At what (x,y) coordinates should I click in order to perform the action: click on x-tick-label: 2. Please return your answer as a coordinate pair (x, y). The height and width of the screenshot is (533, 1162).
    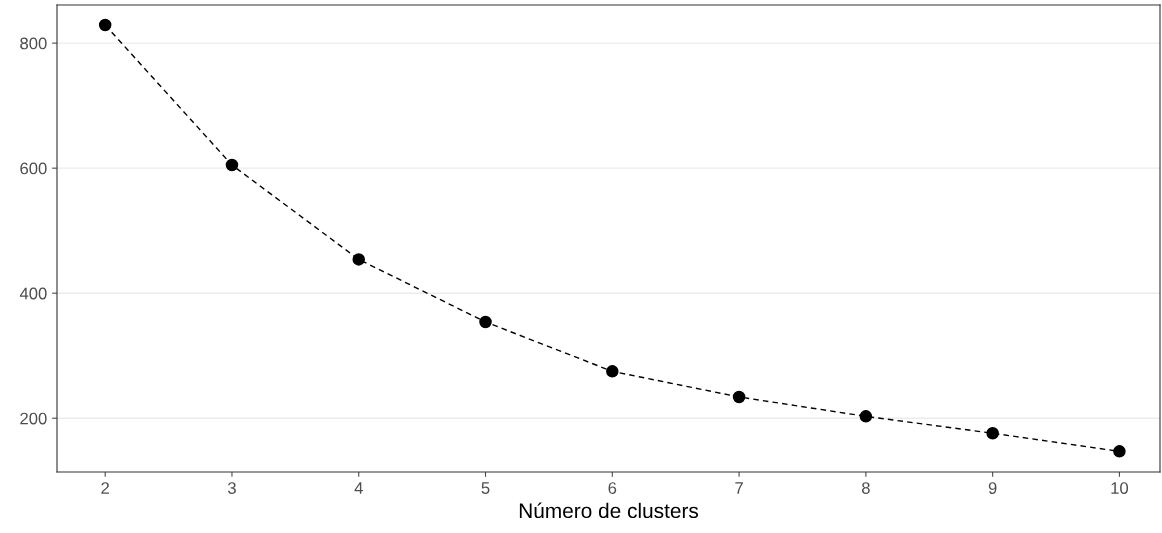
    Looking at the image, I should click on (105, 488).